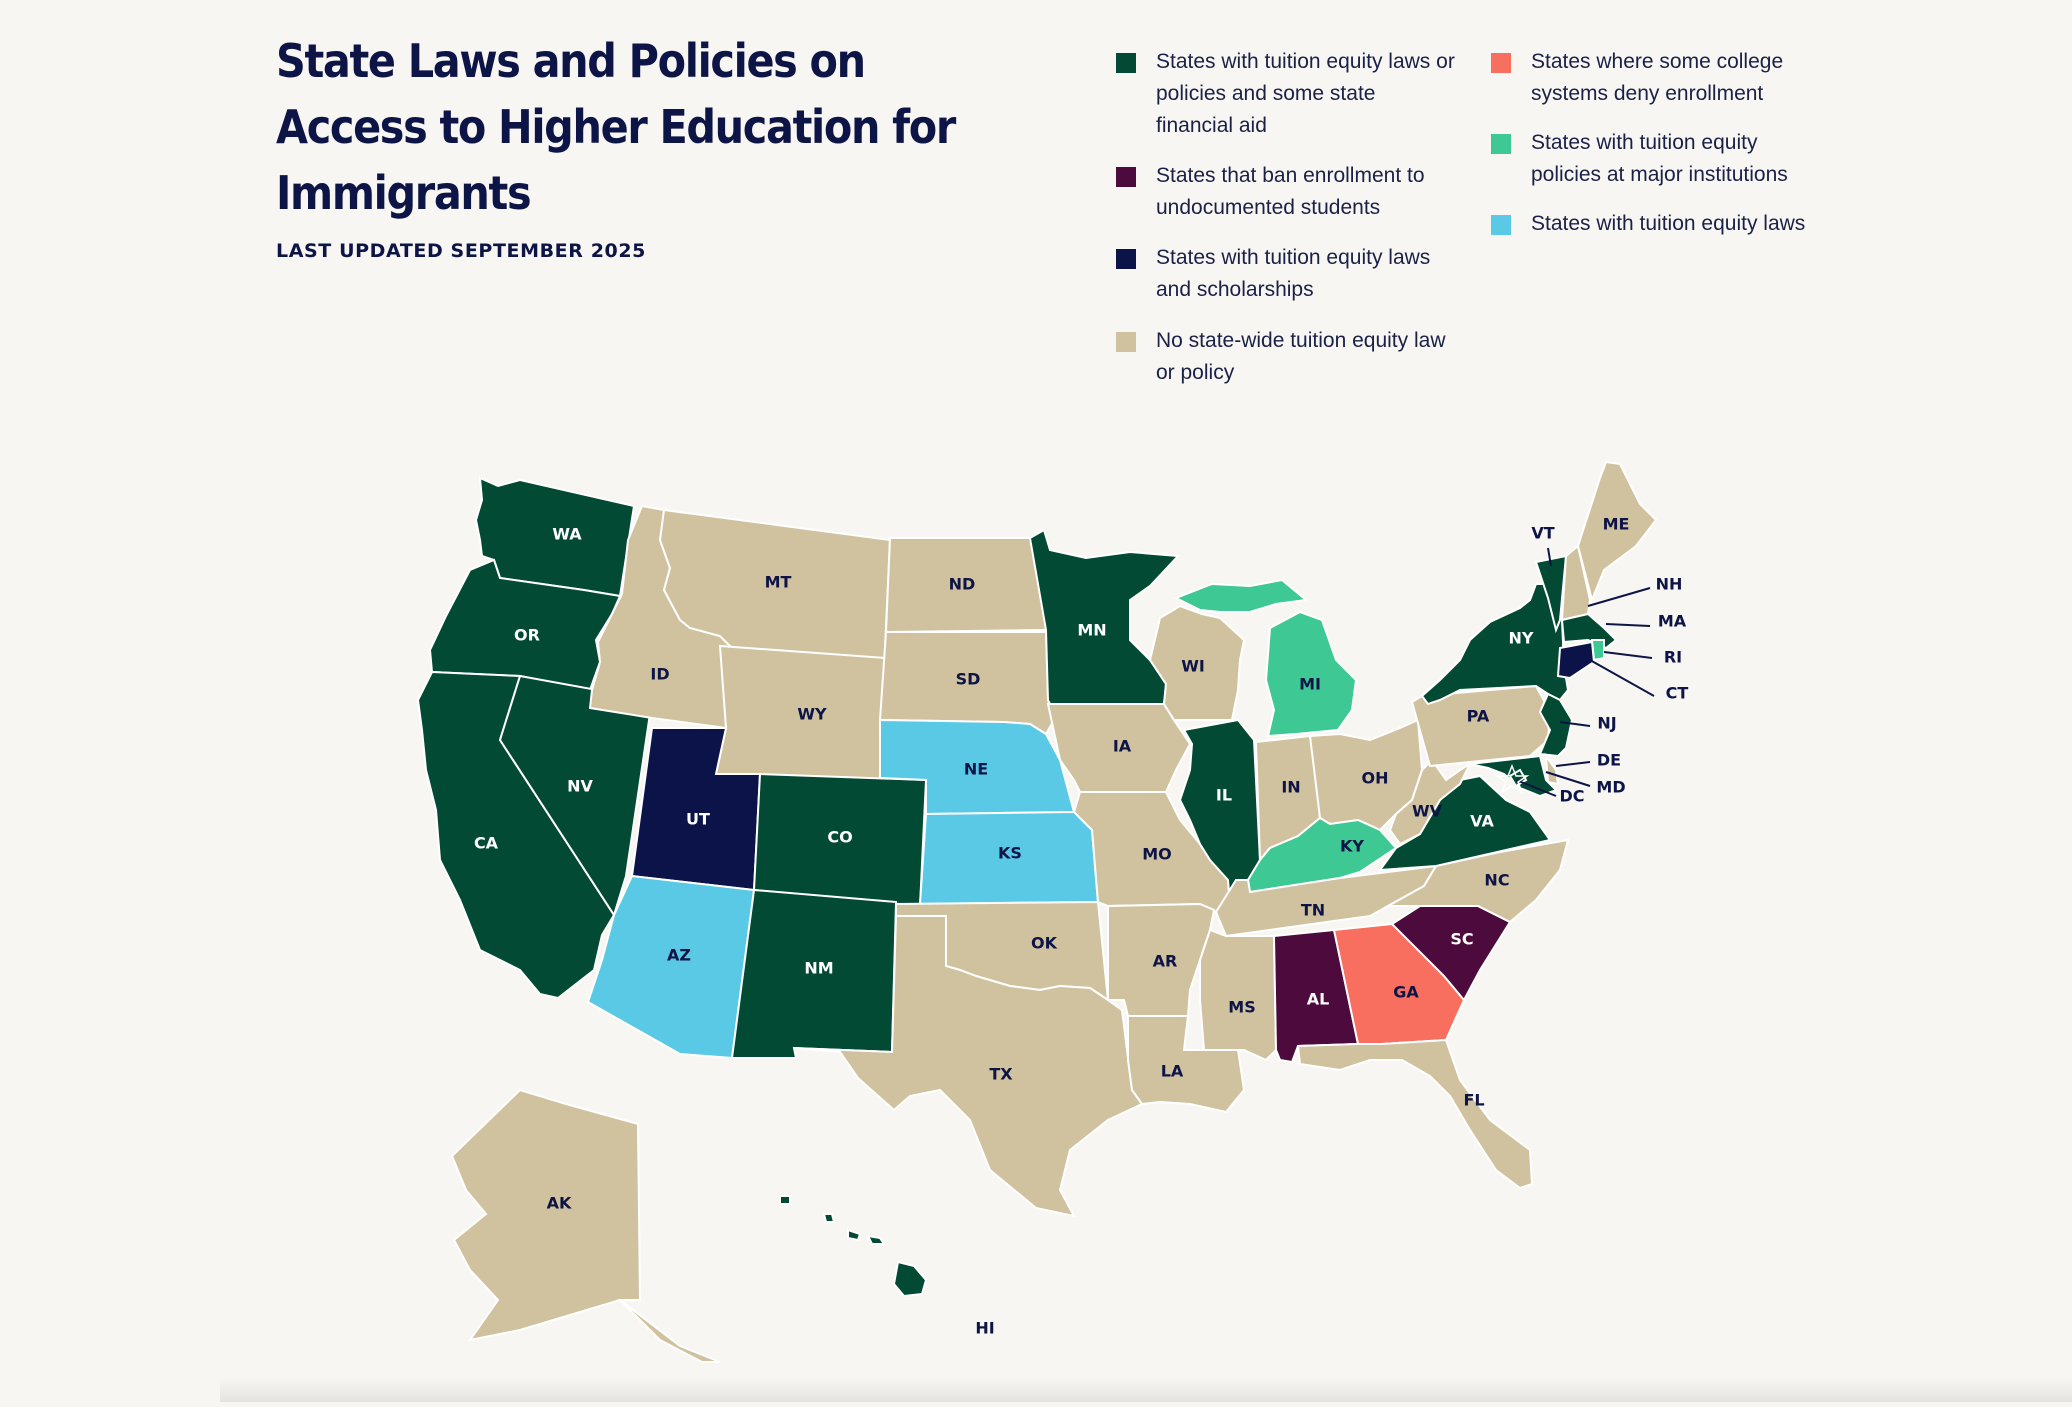 The height and width of the screenshot is (1407, 2072). What do you see at coordinates (1512, 778) in the screenshot?
I see `dc-star-icon` at bounding box center [1512, 778].